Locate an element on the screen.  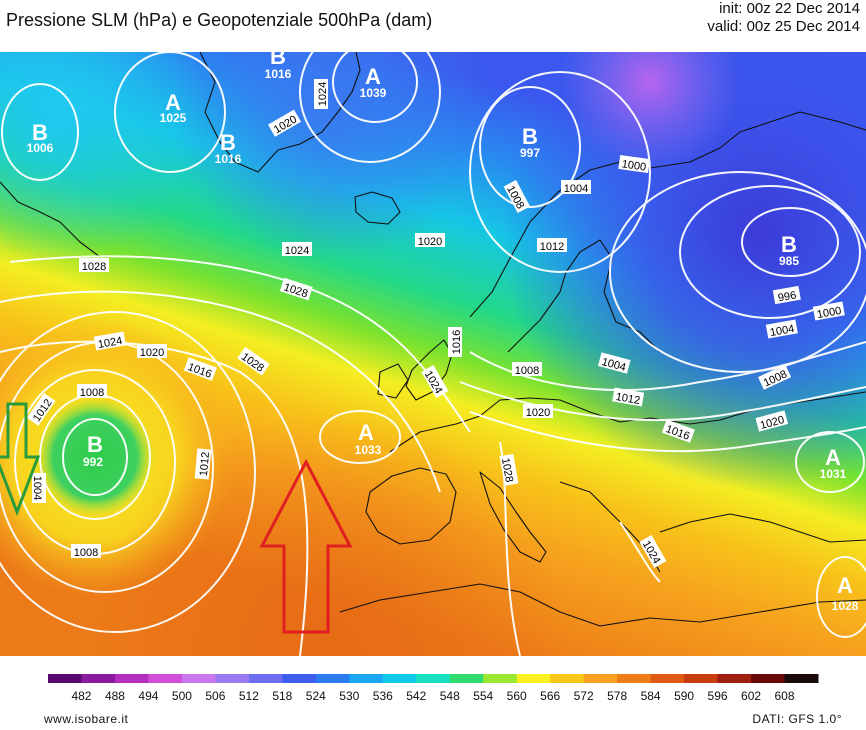
colorbar-tick-label: 530 is located at coordinates (349, 696).